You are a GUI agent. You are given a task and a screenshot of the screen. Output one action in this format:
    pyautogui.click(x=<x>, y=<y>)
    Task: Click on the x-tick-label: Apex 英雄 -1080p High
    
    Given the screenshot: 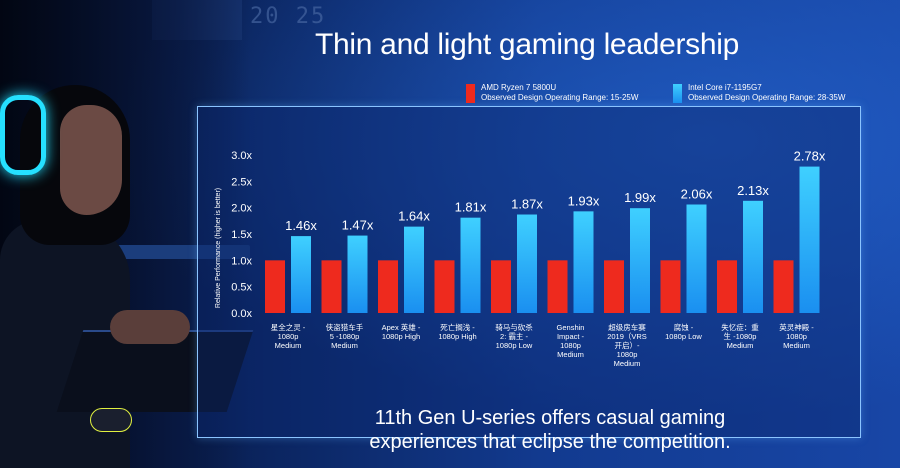 What is the action you would take?
    pyautogui.click(x=401, y=332)
    